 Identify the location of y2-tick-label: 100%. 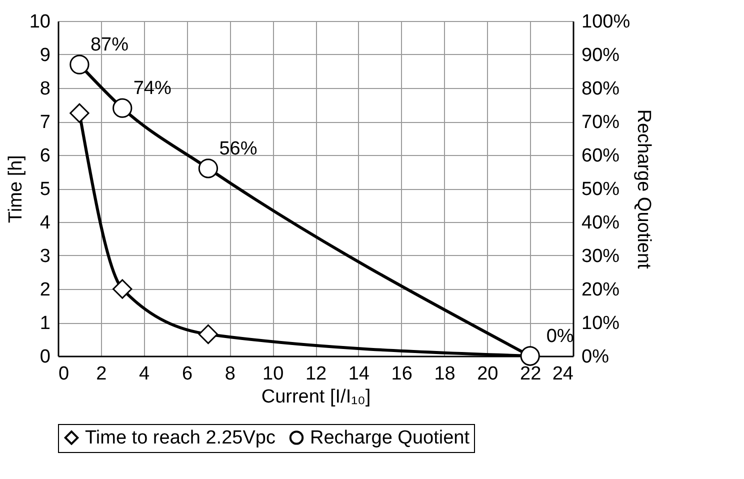
(606, 22).